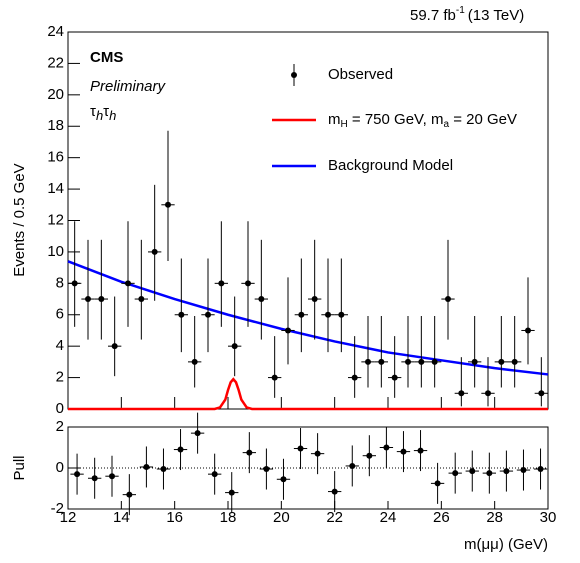 The image size is (580, 563). What do you see at coordinates (494, 517) in the screenshot?
I see `x-tick-label: 28` at bounding box center [494, 517].